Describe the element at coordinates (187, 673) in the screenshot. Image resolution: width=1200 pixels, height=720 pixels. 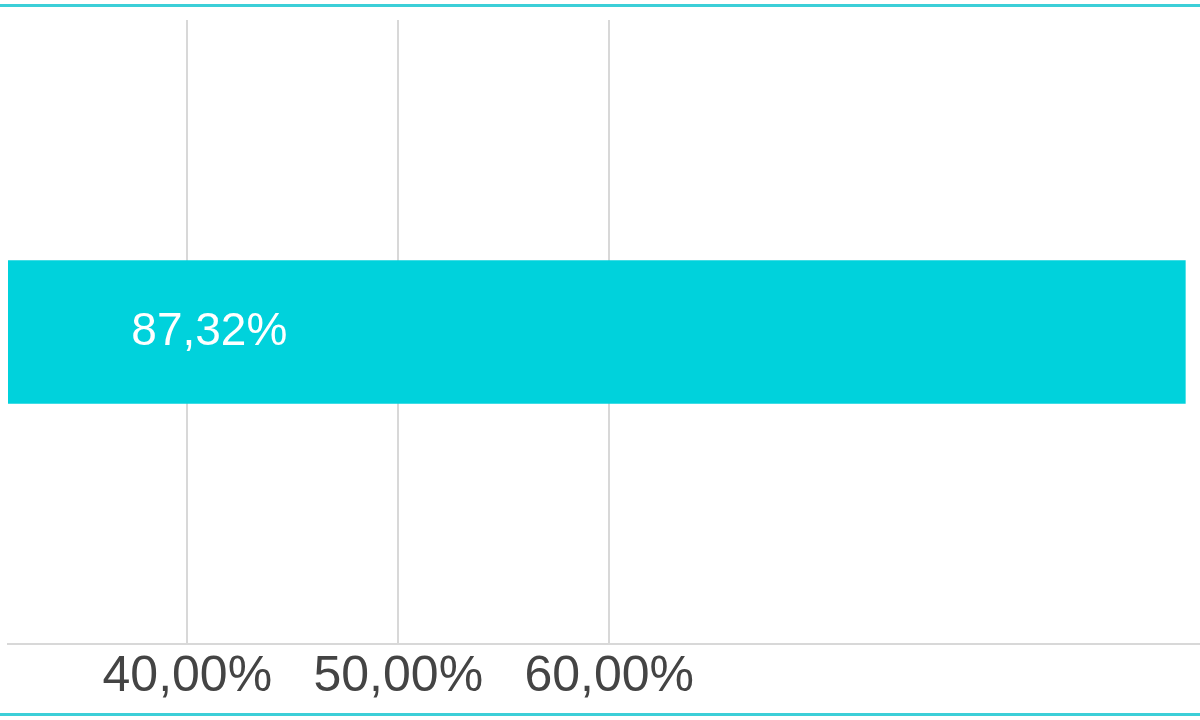
I see `x-tick-label: 40,00%` at that location.